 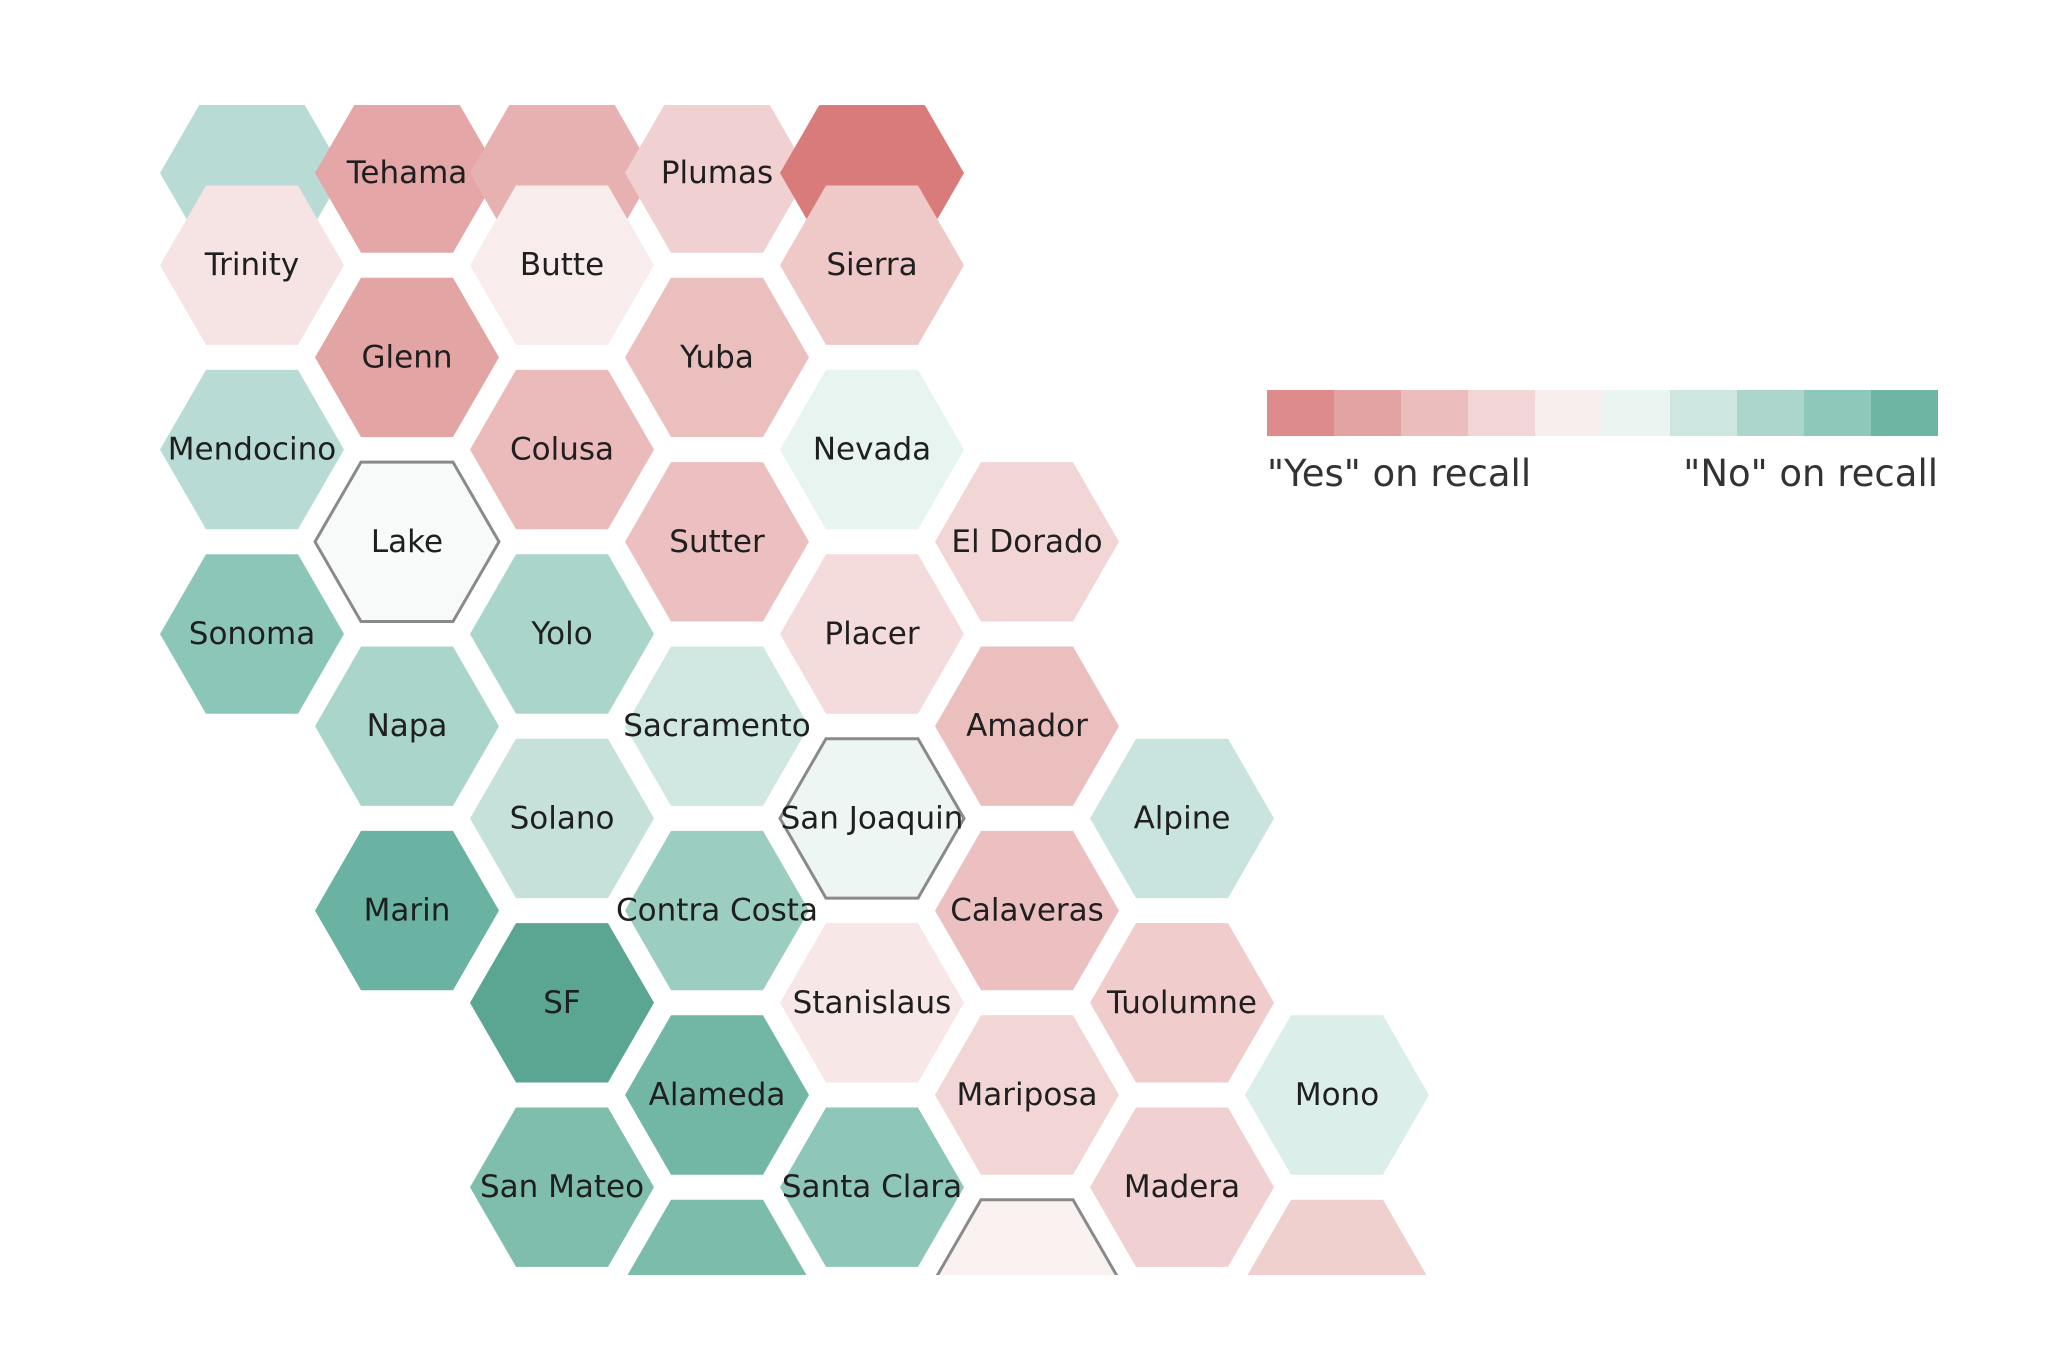 I want to click on county-hex-alameda: Alameda, so click(x=717, y=1095).